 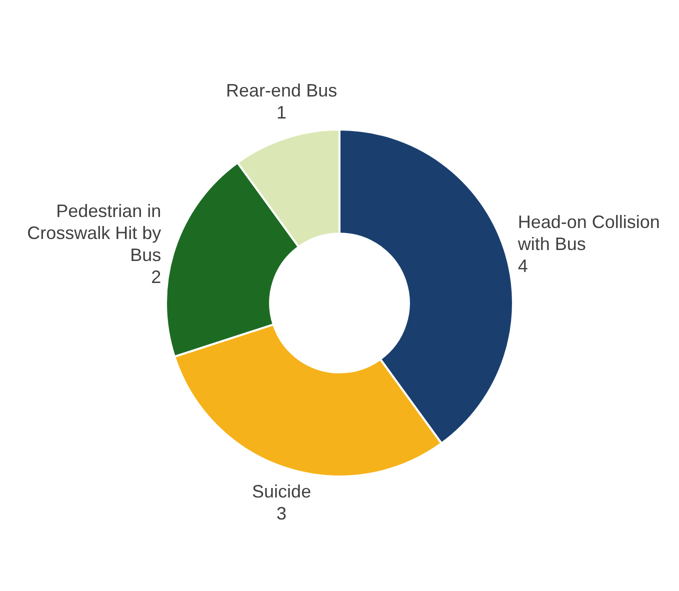 What do you see at coordinates (156, 277) in the screenshot?
I see `data-label: 2` at bounding box center [156, 277].